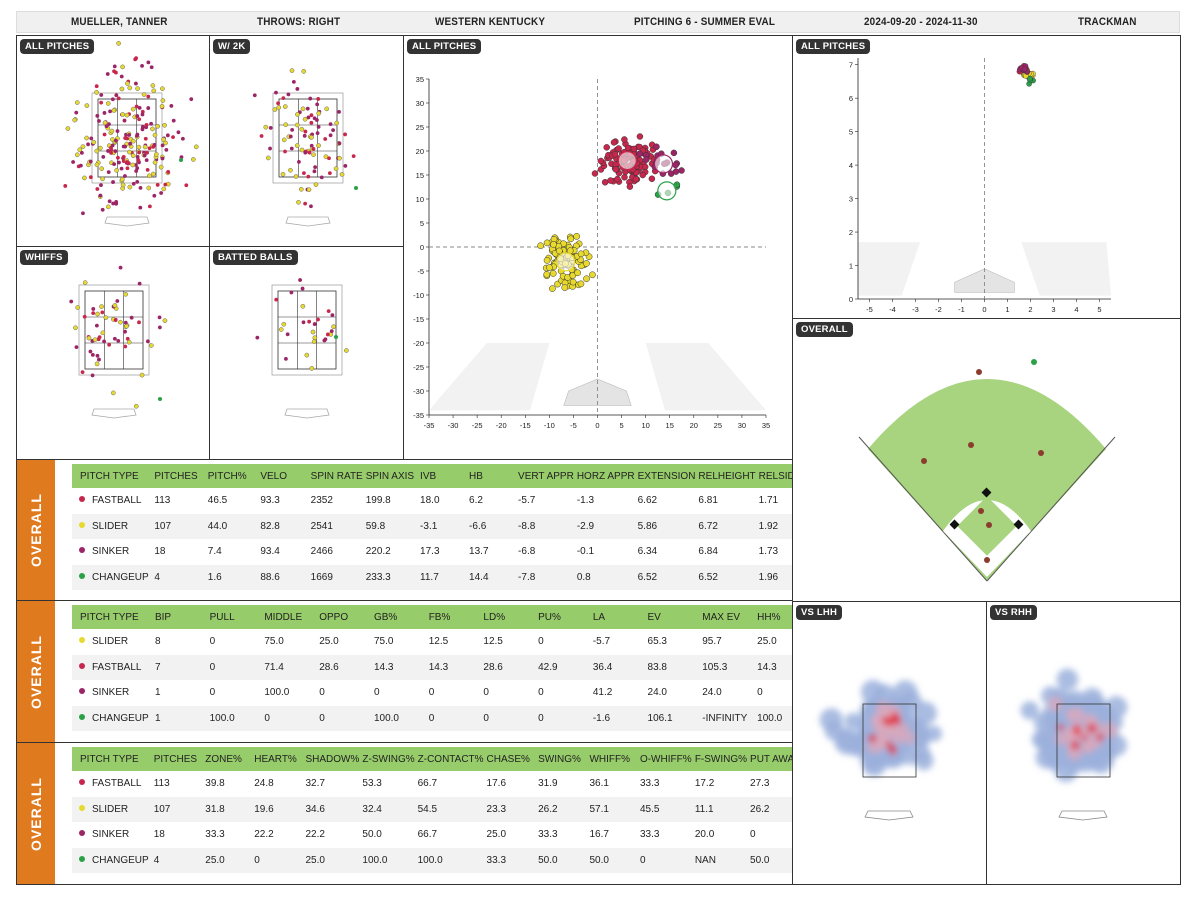  I want to click on table-cell: 23.3, so click(496, 809).